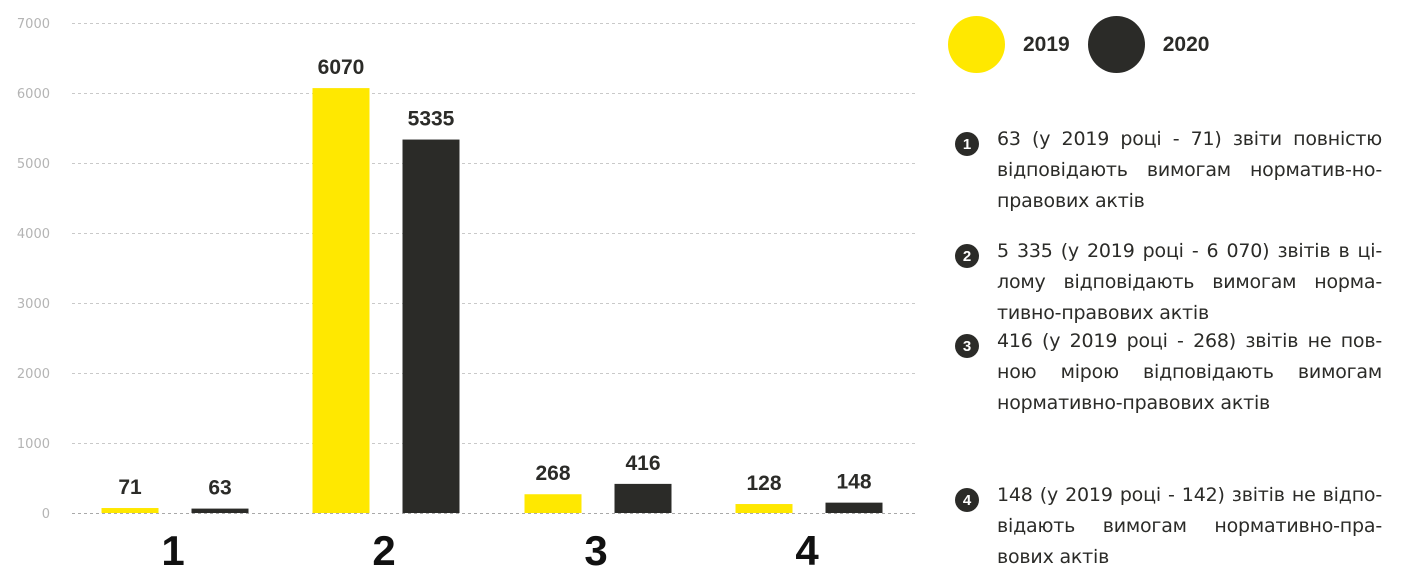 The image size is (1412, 573). What do you see at coordinates (383, 548) in the screenshot?
I see `category-label: 2` at bounding box center [383, 548].